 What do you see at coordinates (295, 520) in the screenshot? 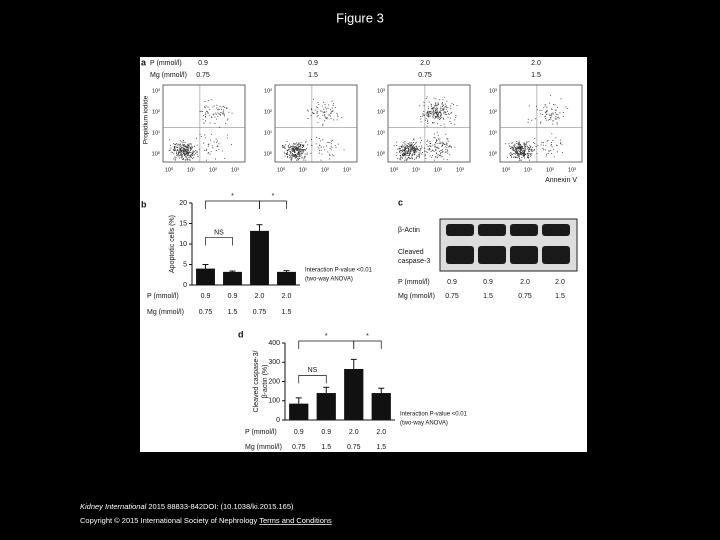
I see `terms-link: Terms and Conditions` at bounding box center [295, 520].